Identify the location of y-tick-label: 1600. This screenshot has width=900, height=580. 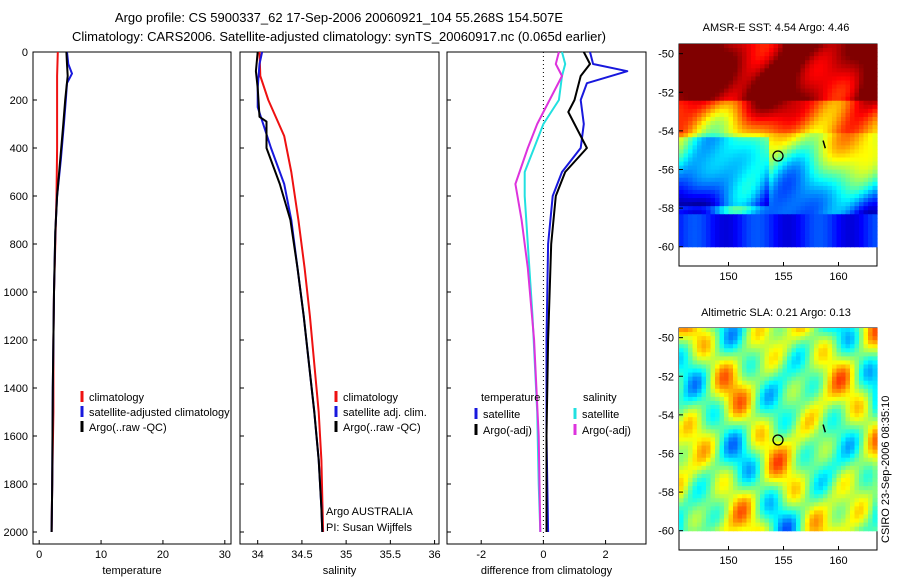
(16, 437).